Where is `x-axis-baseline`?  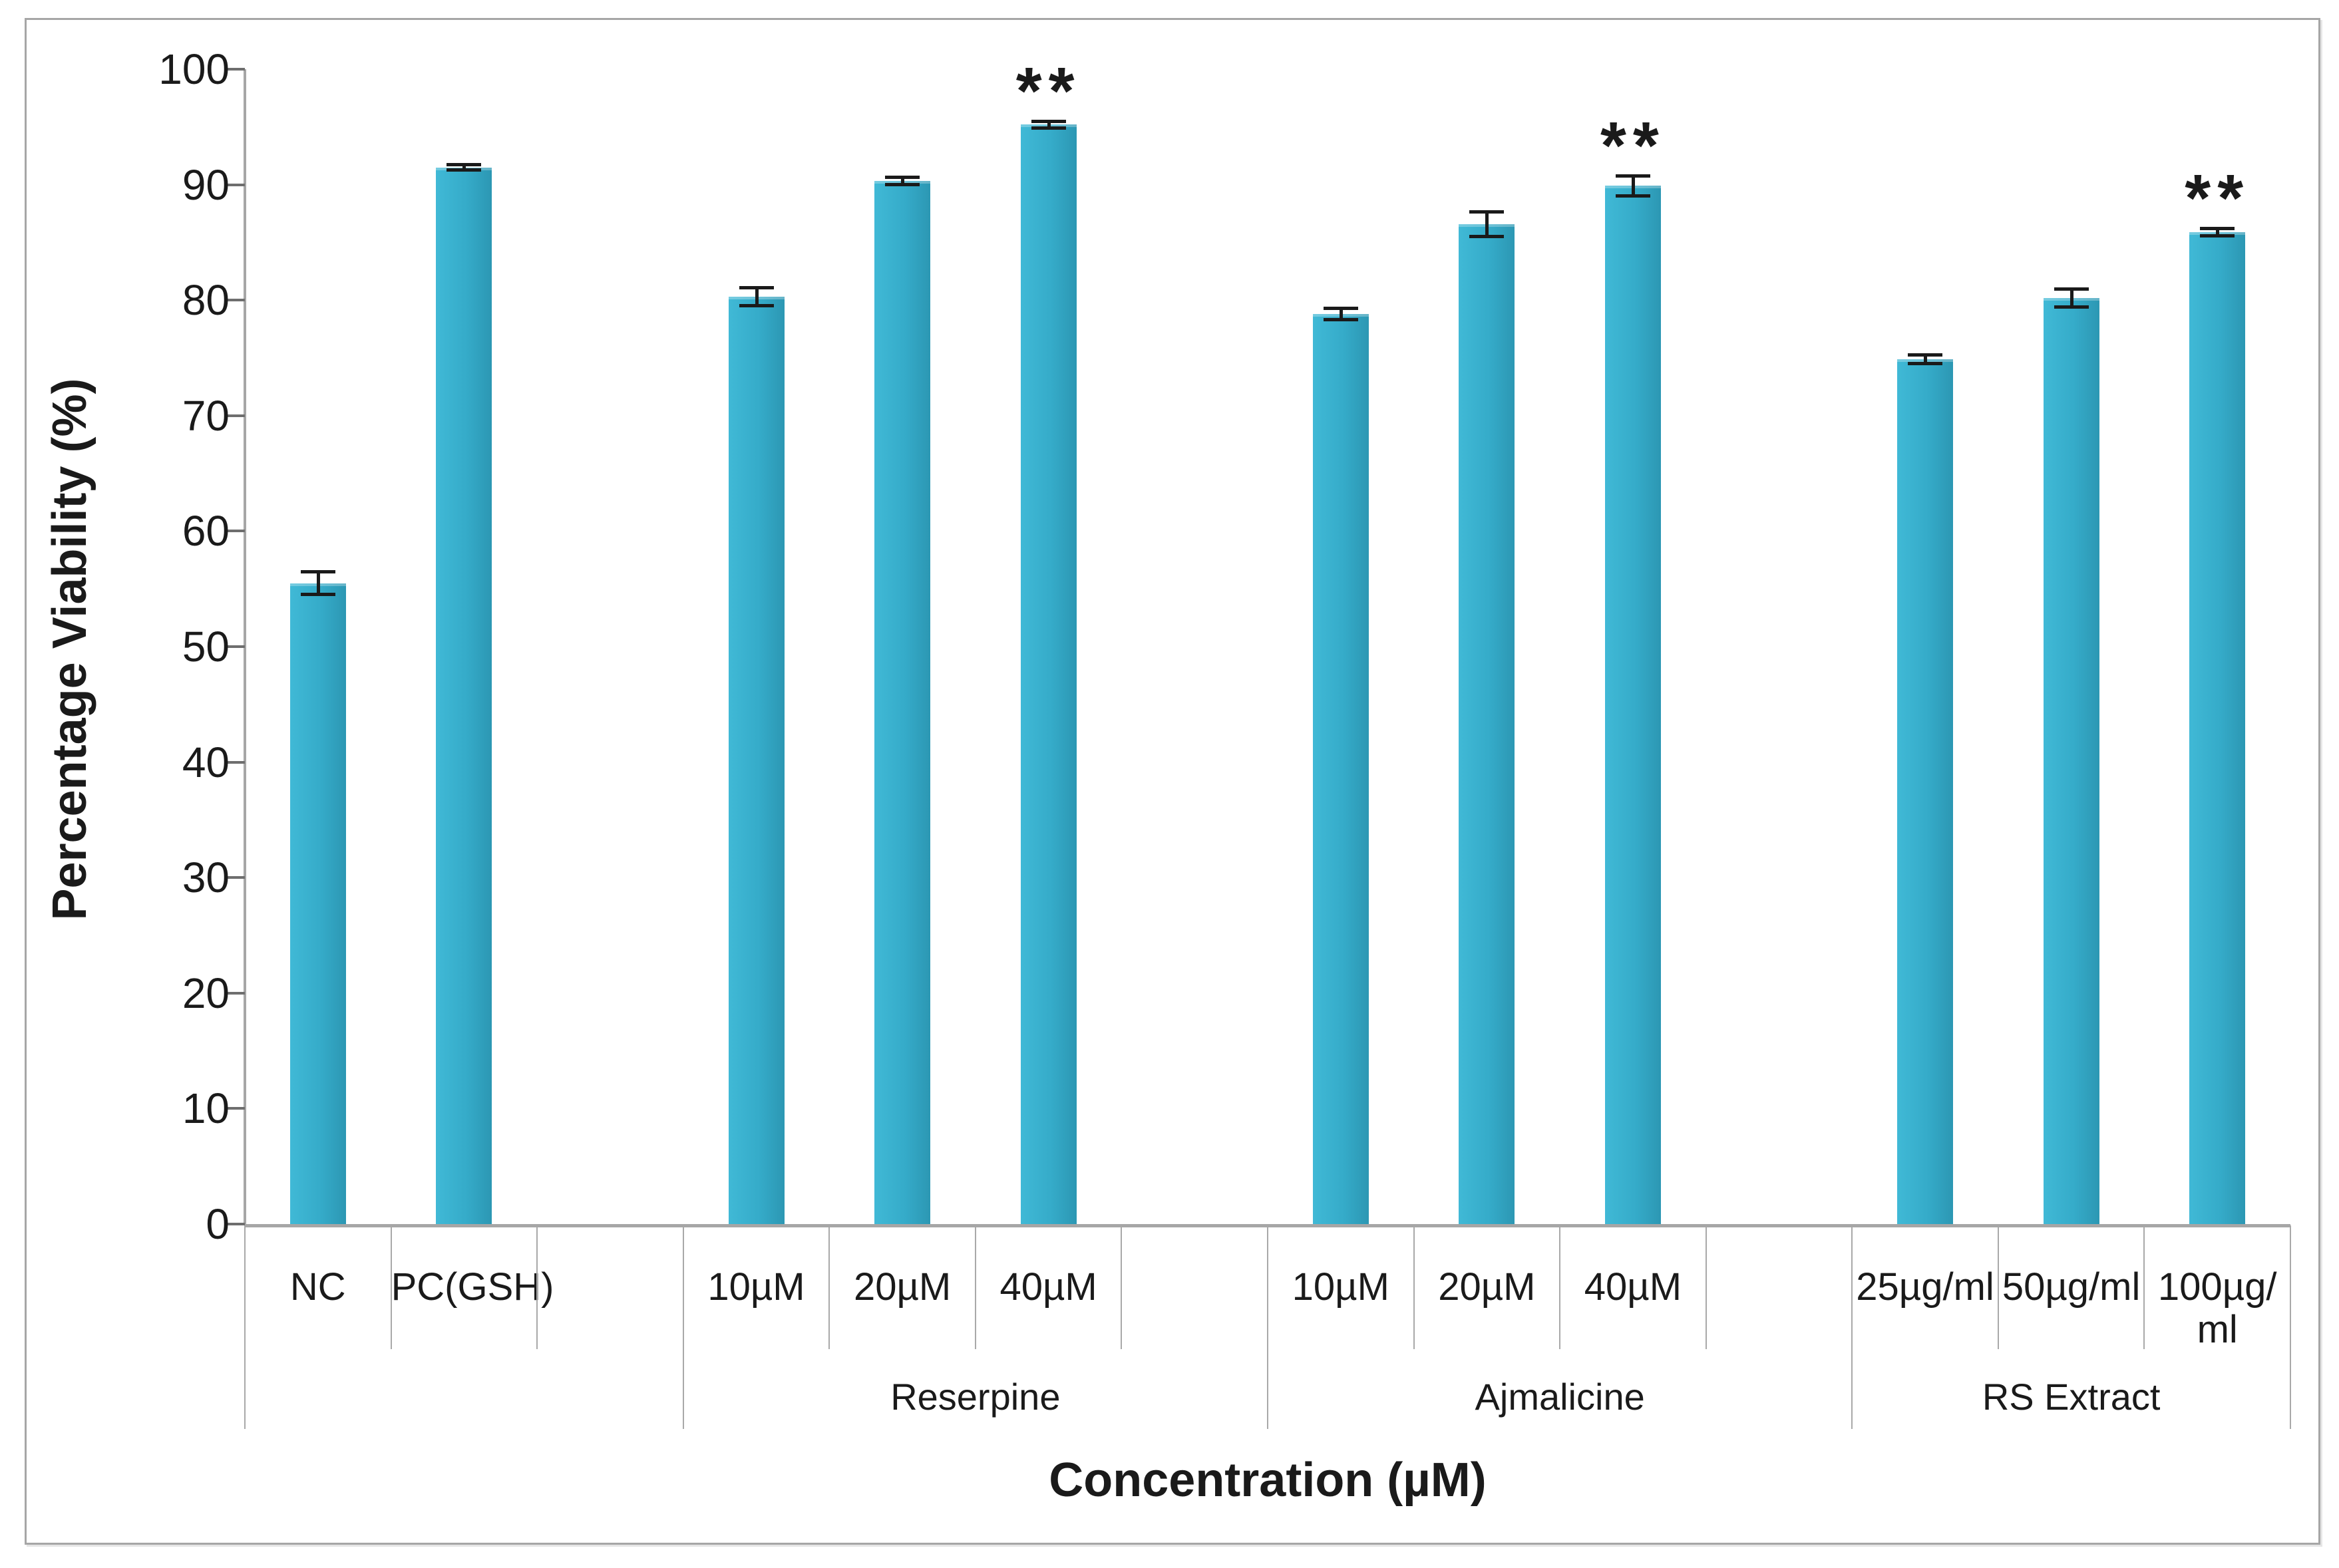 x-axis-baseline is located at coordinates (1268, 1225).